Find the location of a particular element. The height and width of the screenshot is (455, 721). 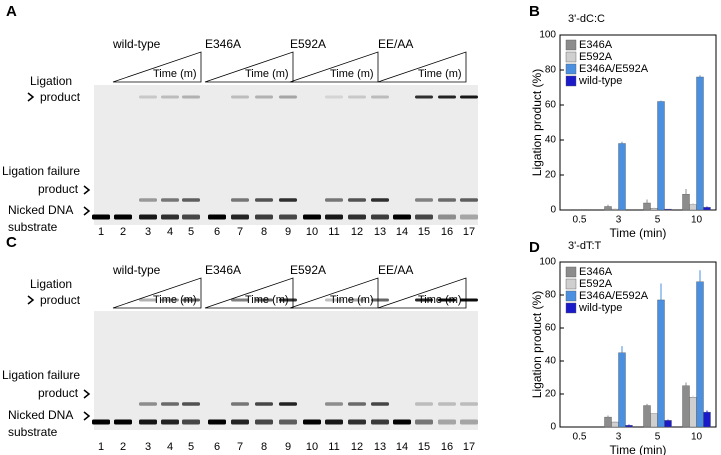

lane-number: 3 is located at coordinates (148, 447).